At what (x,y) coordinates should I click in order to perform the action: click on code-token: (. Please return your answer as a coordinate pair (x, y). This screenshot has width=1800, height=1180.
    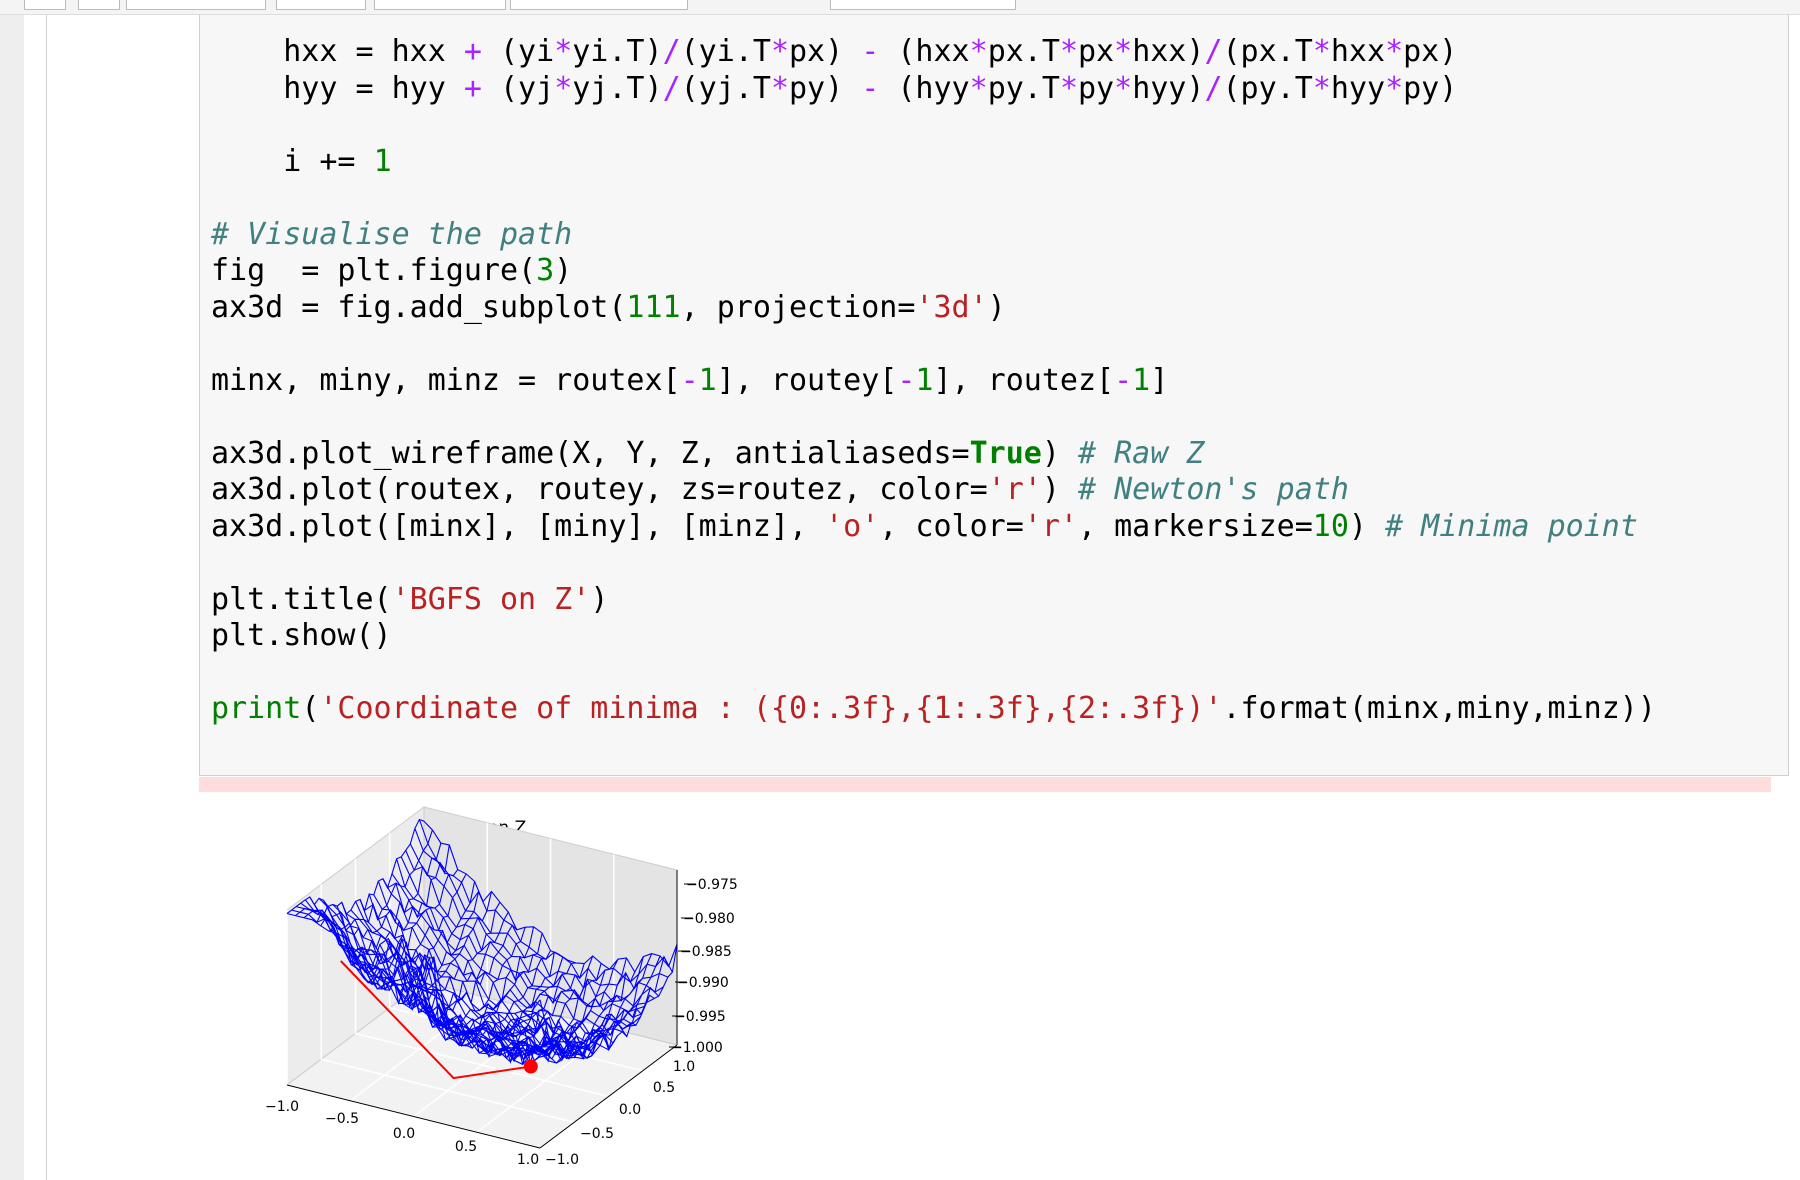
    Looking at the image, I should click on (310, 708).